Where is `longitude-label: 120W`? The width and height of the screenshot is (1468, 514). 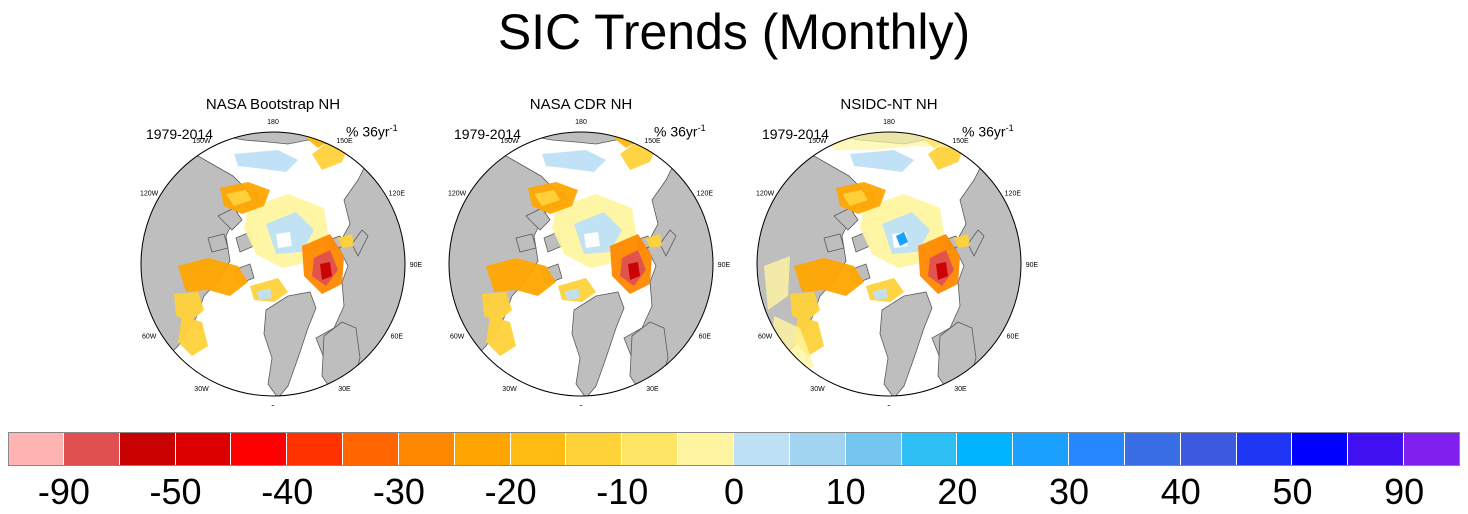 longitude-label: 120W is located at coordinates (765, 194).